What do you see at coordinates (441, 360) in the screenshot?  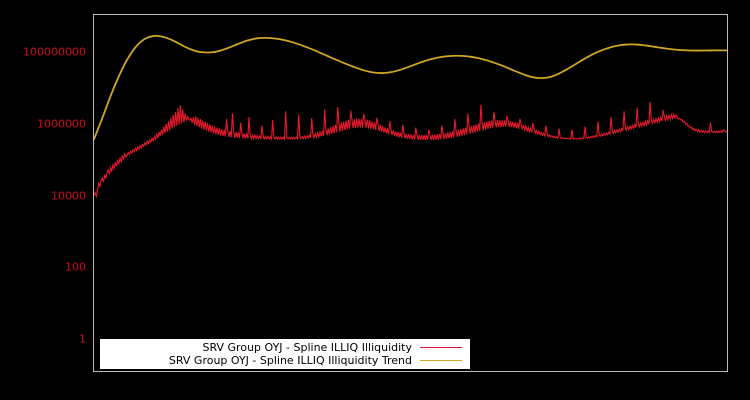 I see `legend-swatch-trend` at bounding box center [441, 360].